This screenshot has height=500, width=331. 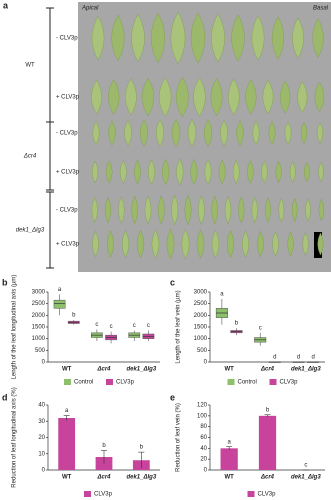 What do you see at coordinates (5, 282) in the screenshot?
I see `panel-label: b` at bounding box center [5, 282].